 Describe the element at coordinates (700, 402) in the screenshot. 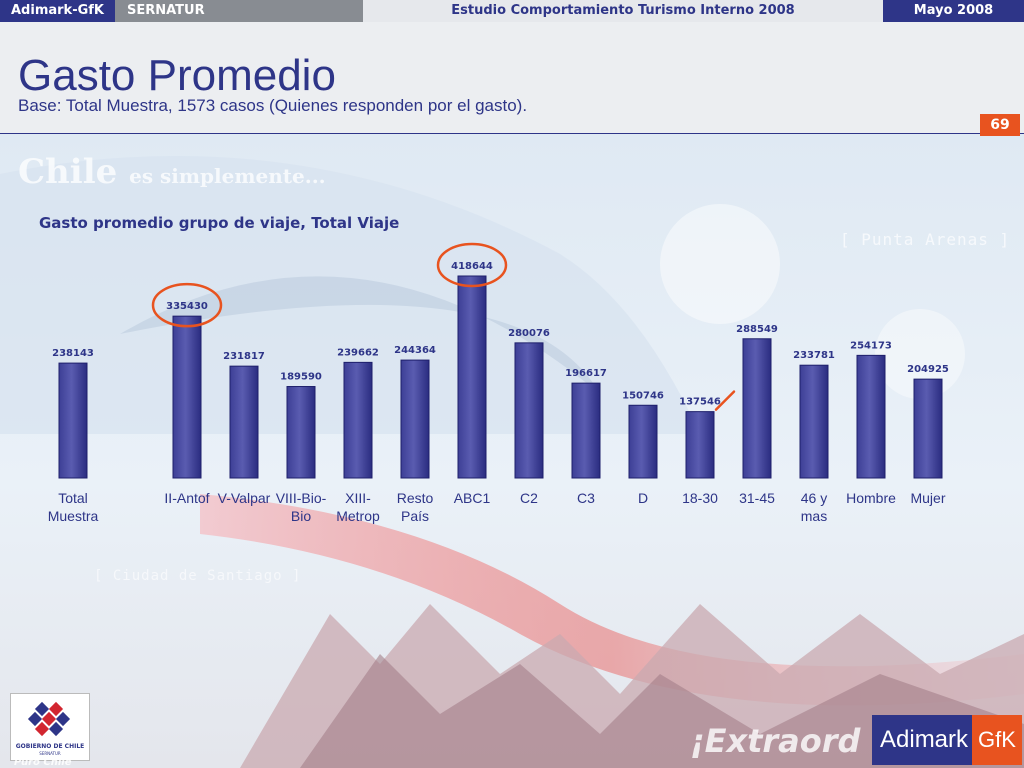

I see `data-label-12: 137546` at that location.